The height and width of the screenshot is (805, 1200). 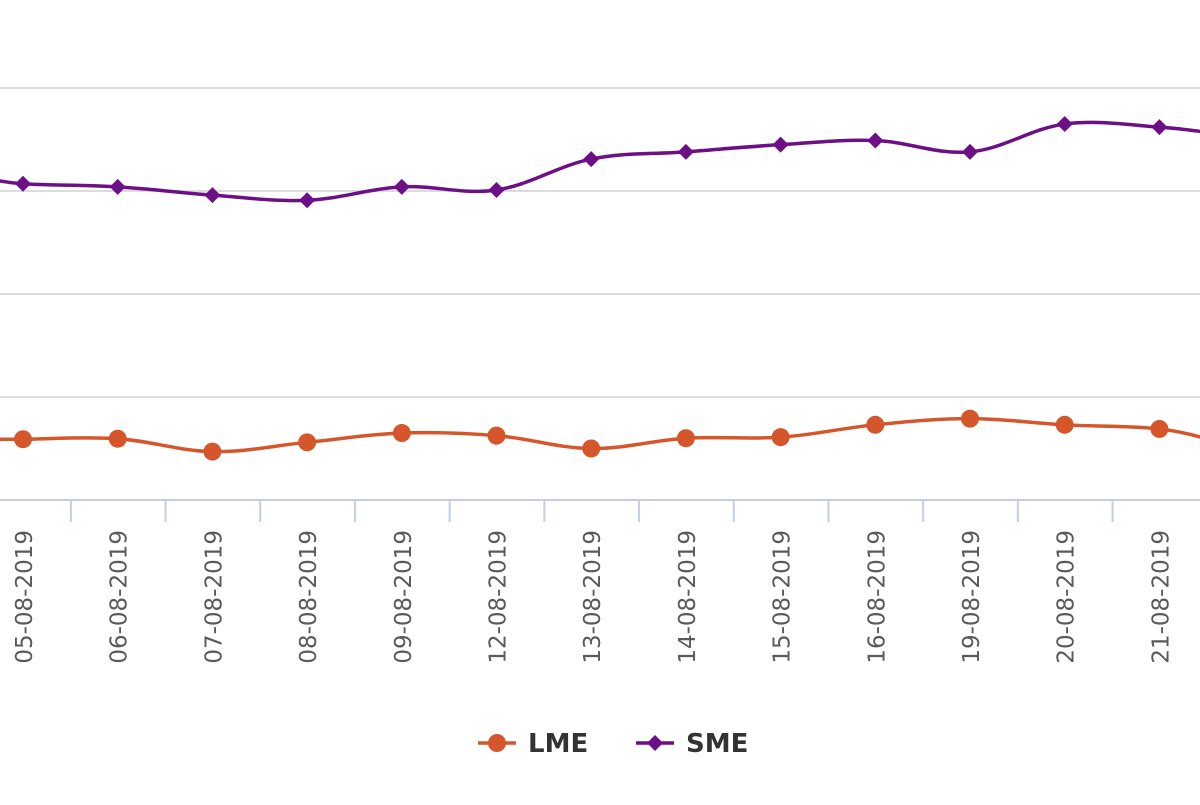 I want to click on legend-marker-circle-icon, so click(x=497, y=743).